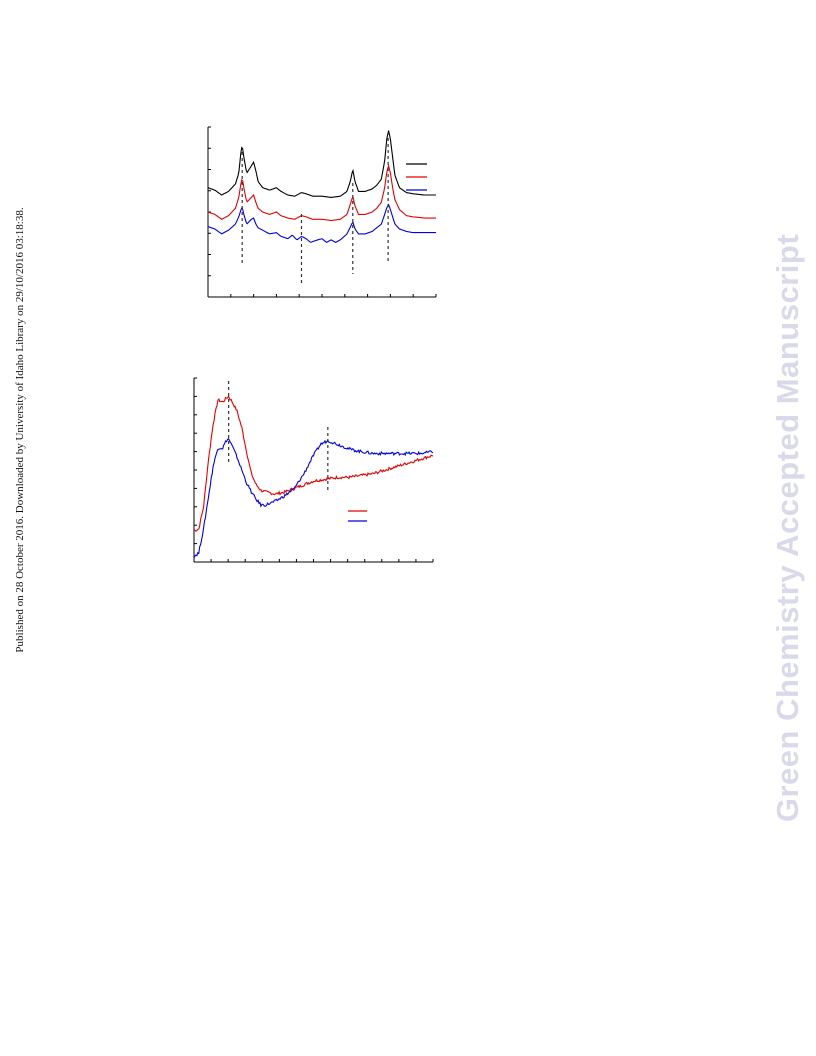 This screenshot has height=1056, width=816. What do you see at coordinates (787, 528) in the screenshot?
I see `accepted-manuscript-watermark: Green Chemistry Accepted Manuscript` at bounding box center [787, 528].